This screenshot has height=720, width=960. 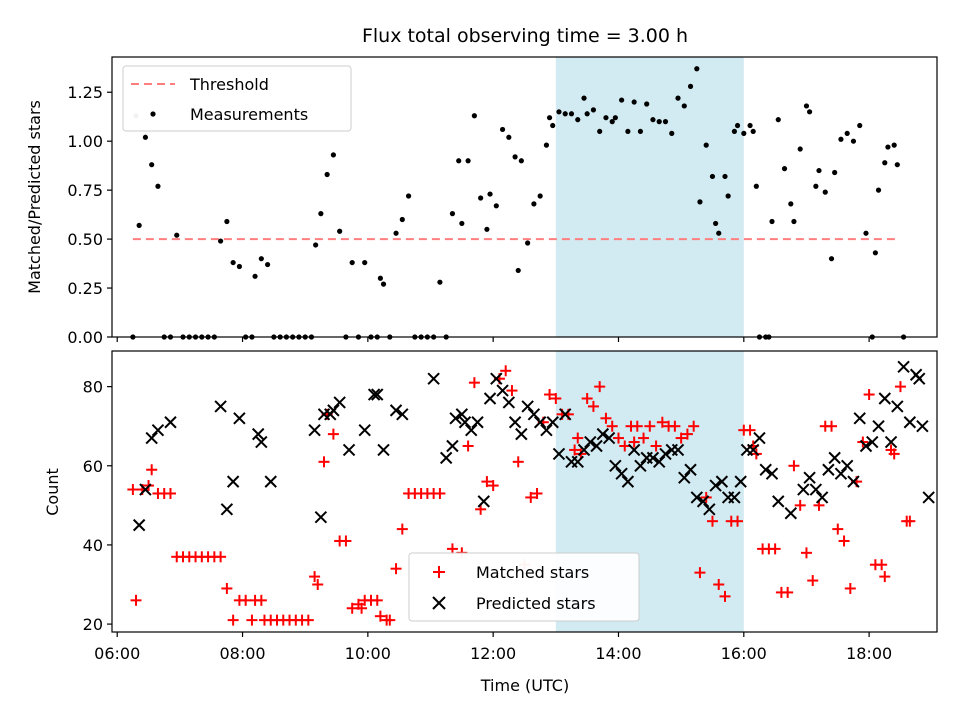 What do you see at coordinates (93, 387) in the screenshot?
I see `bottom-y-tick-label: 80` at bounding box center [93, 387].